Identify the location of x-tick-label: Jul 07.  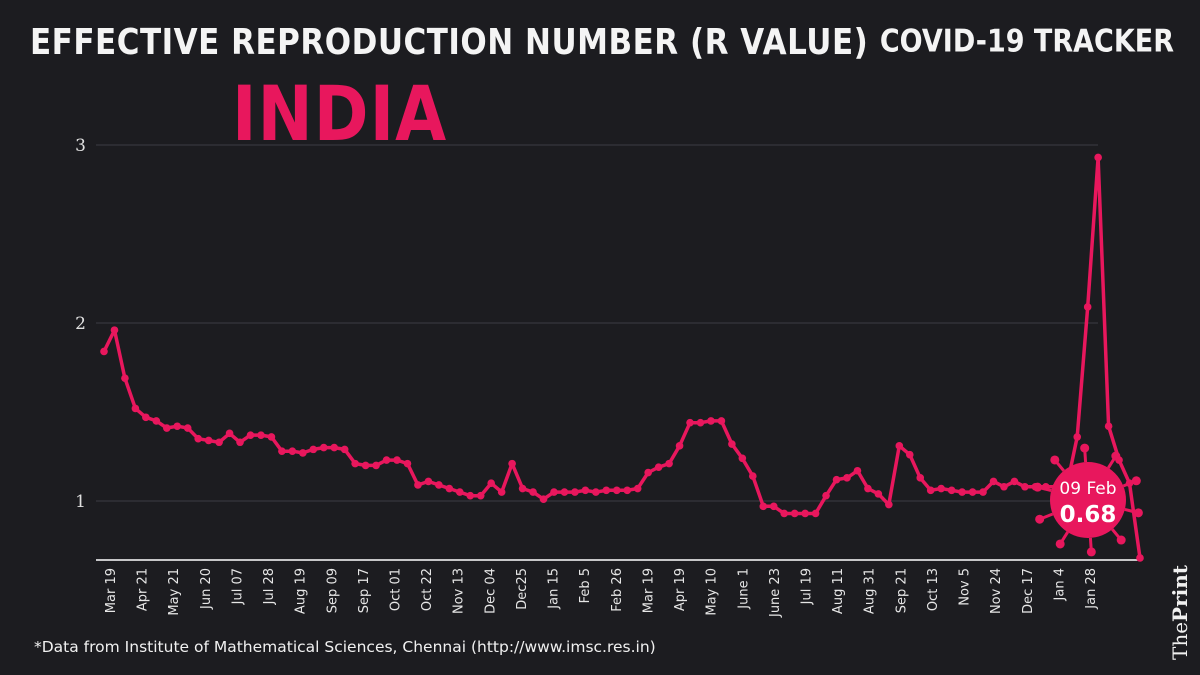
(237, 586).